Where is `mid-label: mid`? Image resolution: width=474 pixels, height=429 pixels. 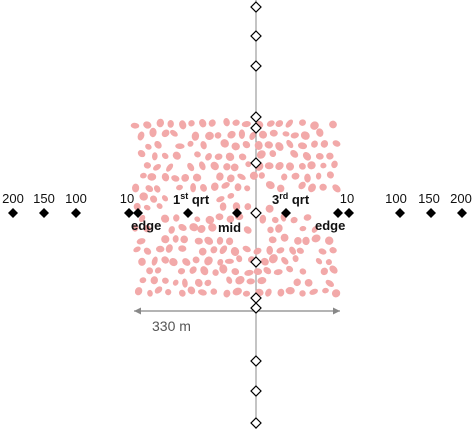
mid-label: mid is located at coordinates (229, 227).